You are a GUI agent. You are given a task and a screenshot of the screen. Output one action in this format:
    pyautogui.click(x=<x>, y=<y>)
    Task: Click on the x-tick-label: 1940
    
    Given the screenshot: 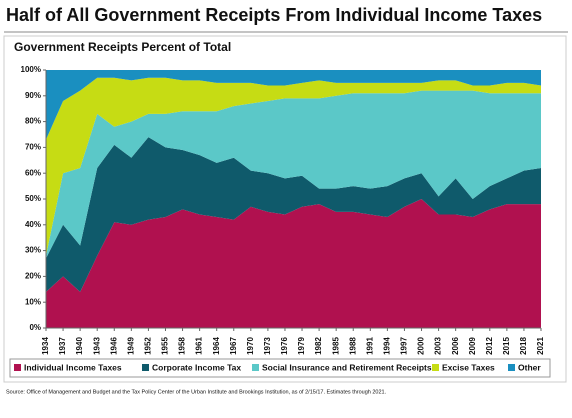 What is the action you would take?
    pyautogui.click(x=79, y=346)
    